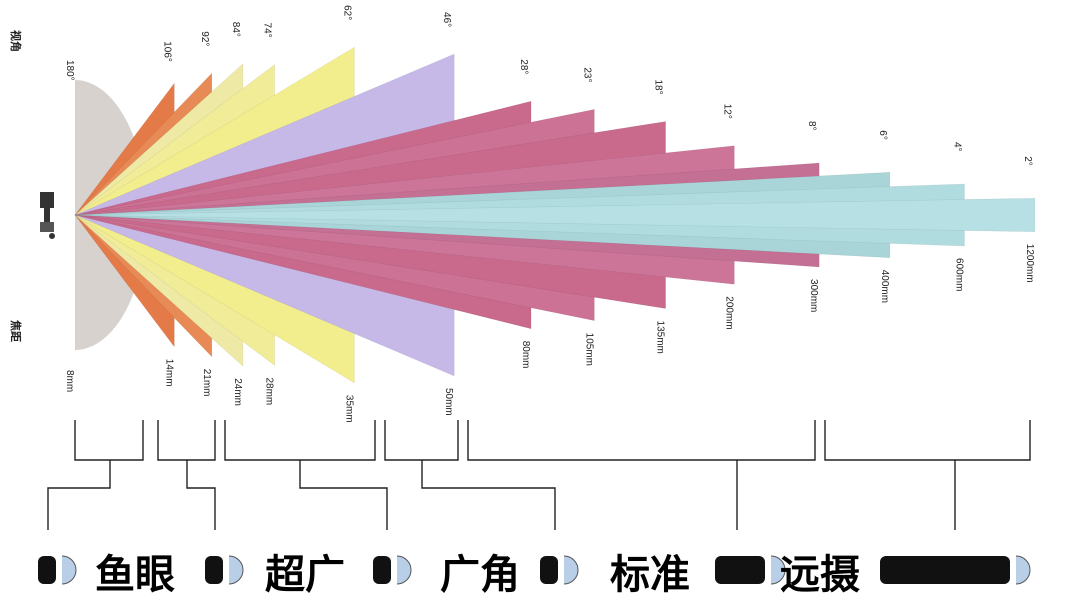 This screenshot has width=1080, height=607. I want to click on focal-label: 14mm, so click(168, 373).